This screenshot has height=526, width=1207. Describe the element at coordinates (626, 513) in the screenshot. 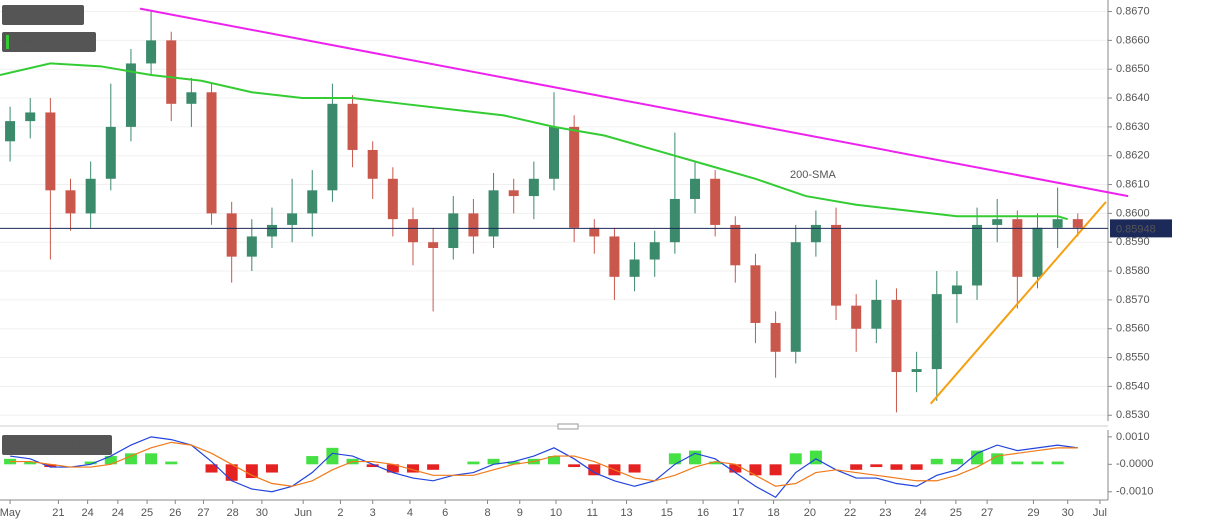

I see `x-tick-label: 13` at that location.